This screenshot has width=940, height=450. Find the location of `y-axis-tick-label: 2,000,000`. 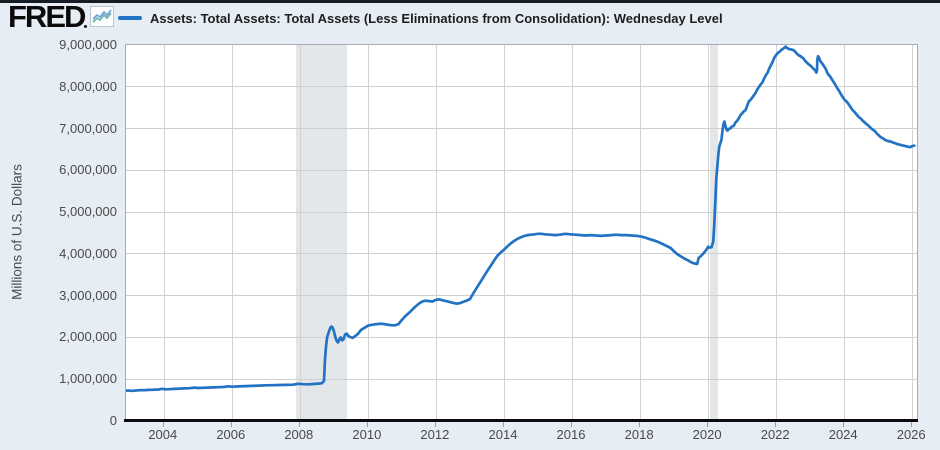

y-axis-tick-label: 2,000,000 is located at coordinates (88, 337).